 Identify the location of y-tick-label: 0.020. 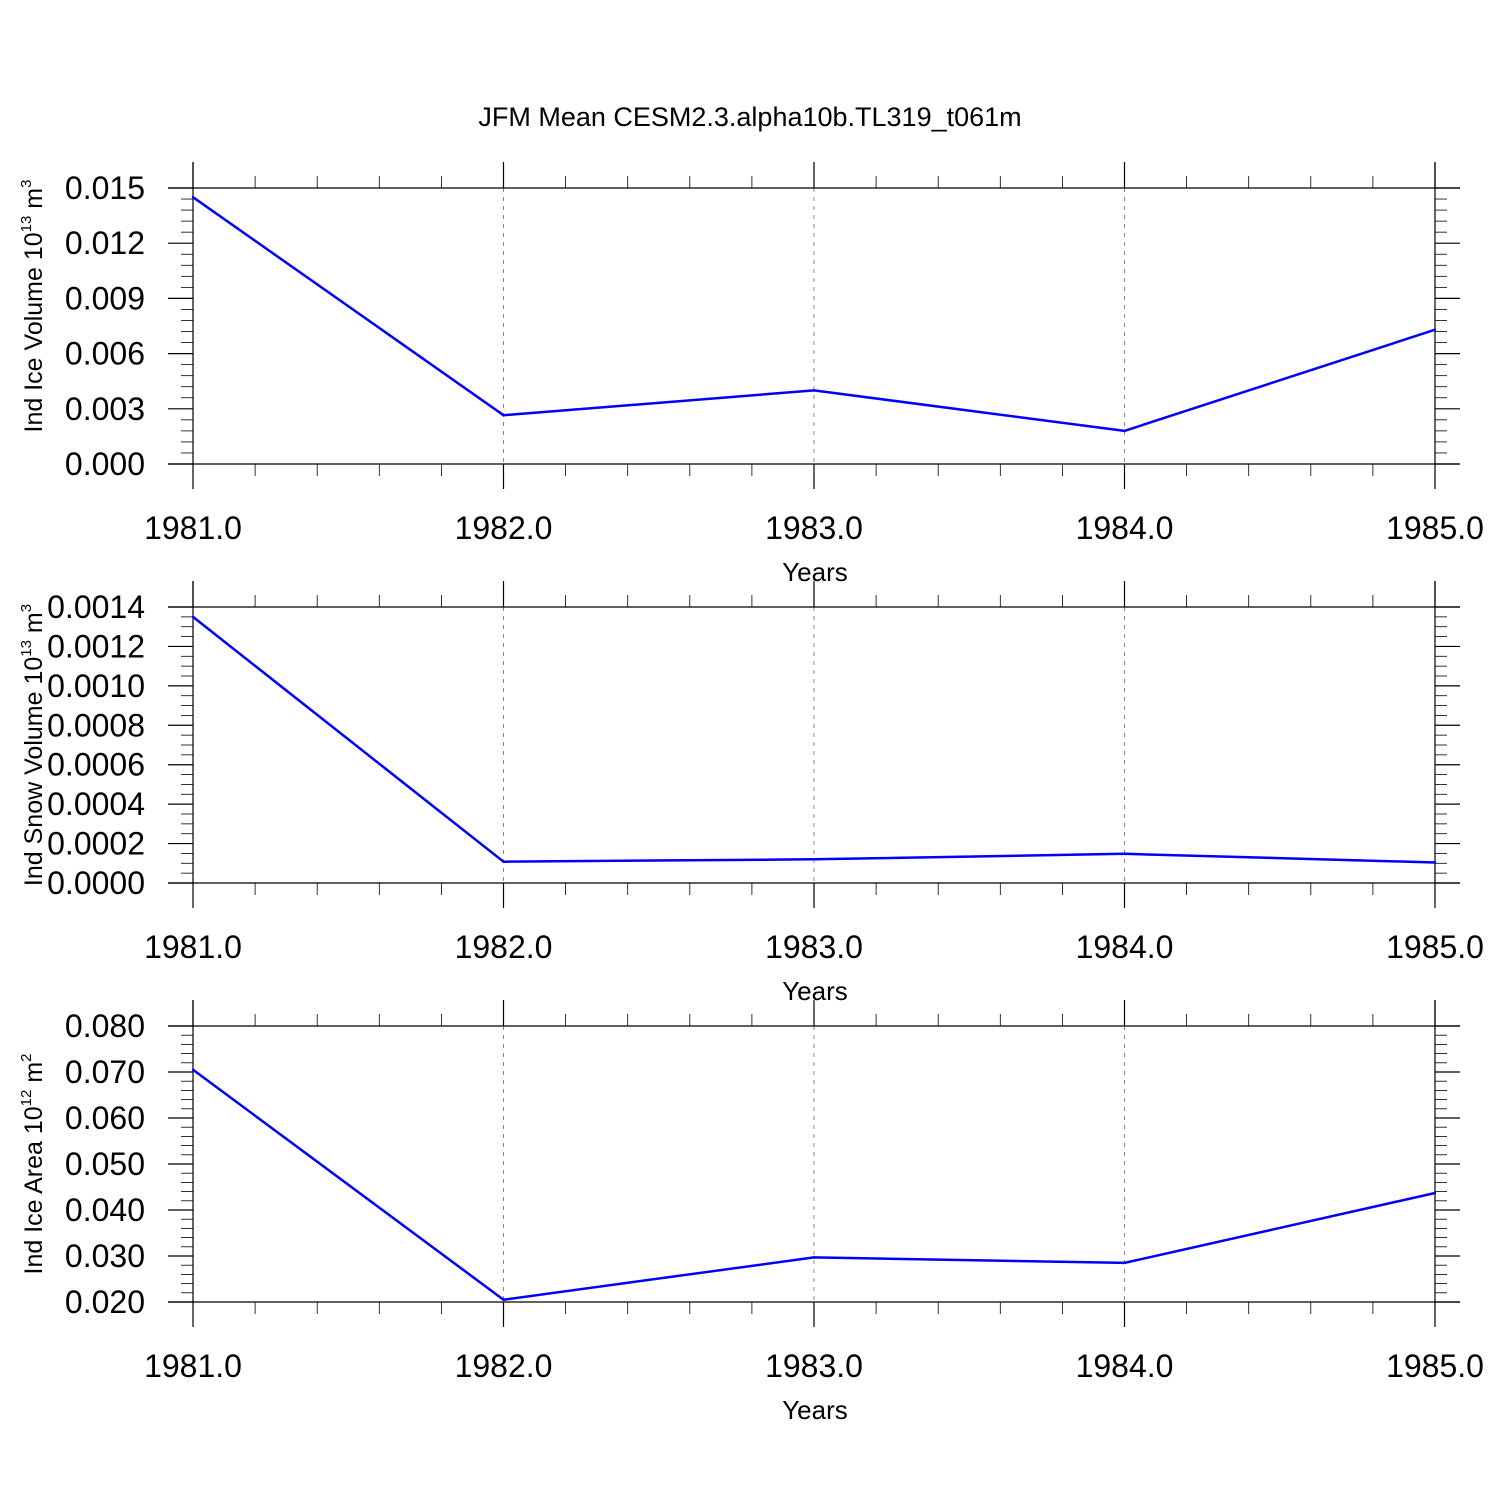
(105, 1302).